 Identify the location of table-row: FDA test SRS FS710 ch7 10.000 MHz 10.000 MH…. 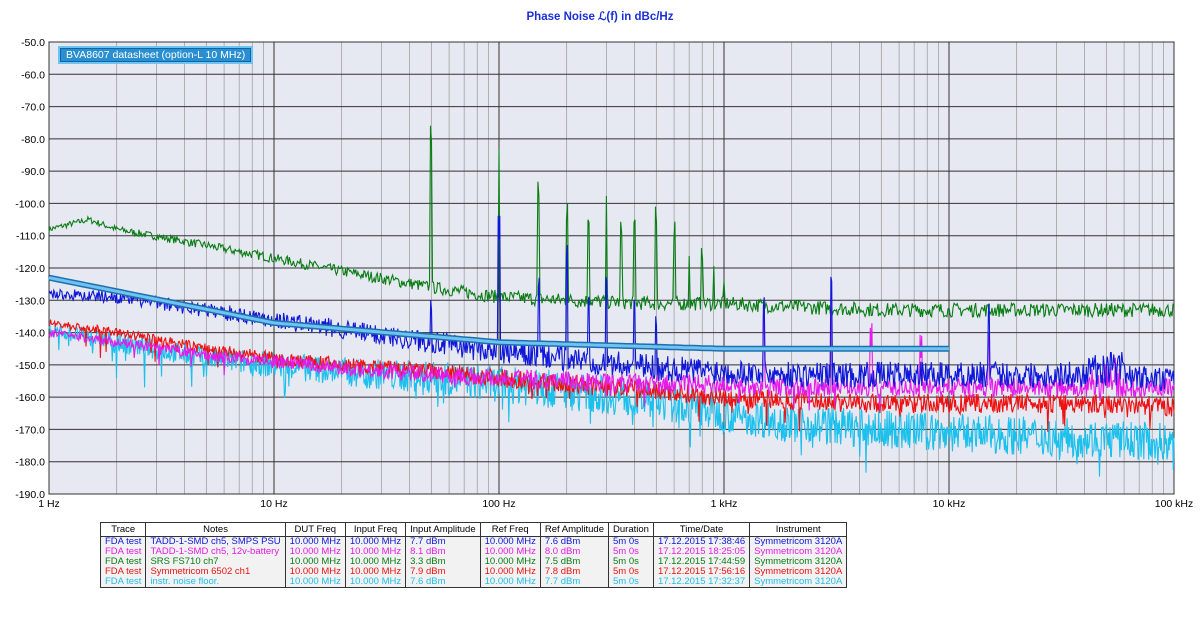
(473, 562).